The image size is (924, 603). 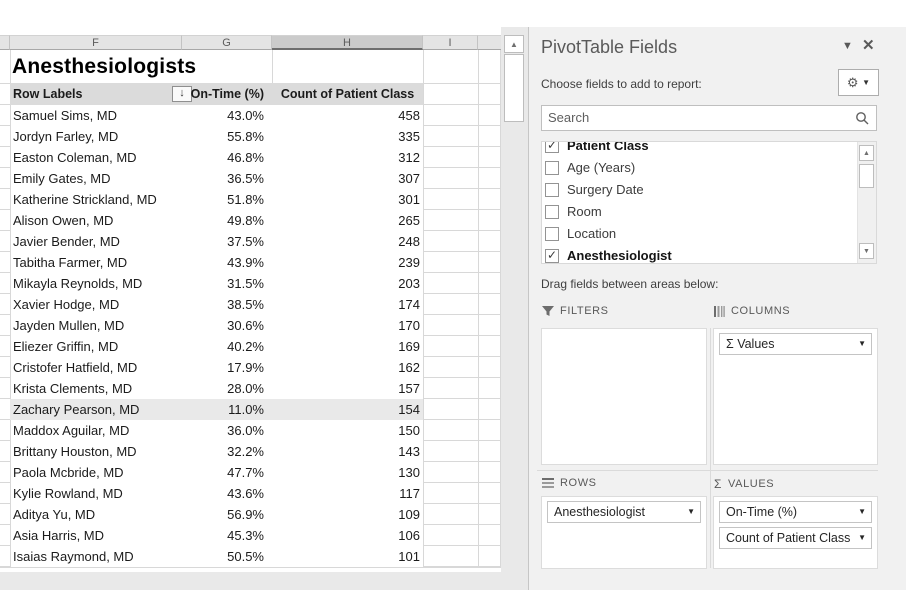 What do you see at coordinates (5, 42) in the screenshot?
I see `column-header-e-sliver` at bounding box center [5, 42].